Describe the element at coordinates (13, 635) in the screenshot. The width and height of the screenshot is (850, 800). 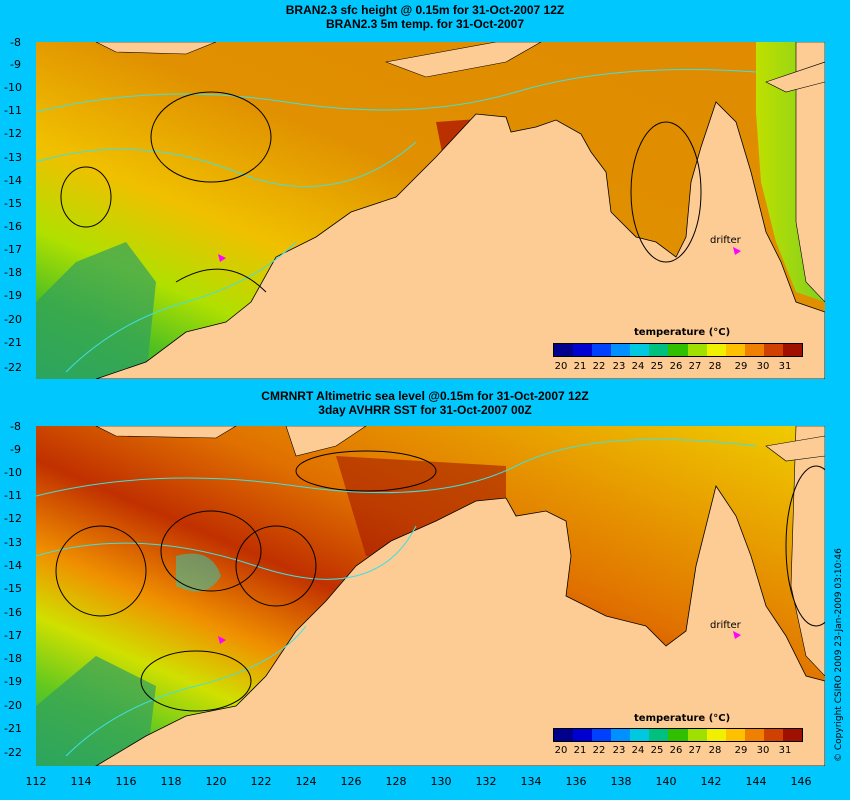
I see `bottom-lat-tick: -17` at that location.